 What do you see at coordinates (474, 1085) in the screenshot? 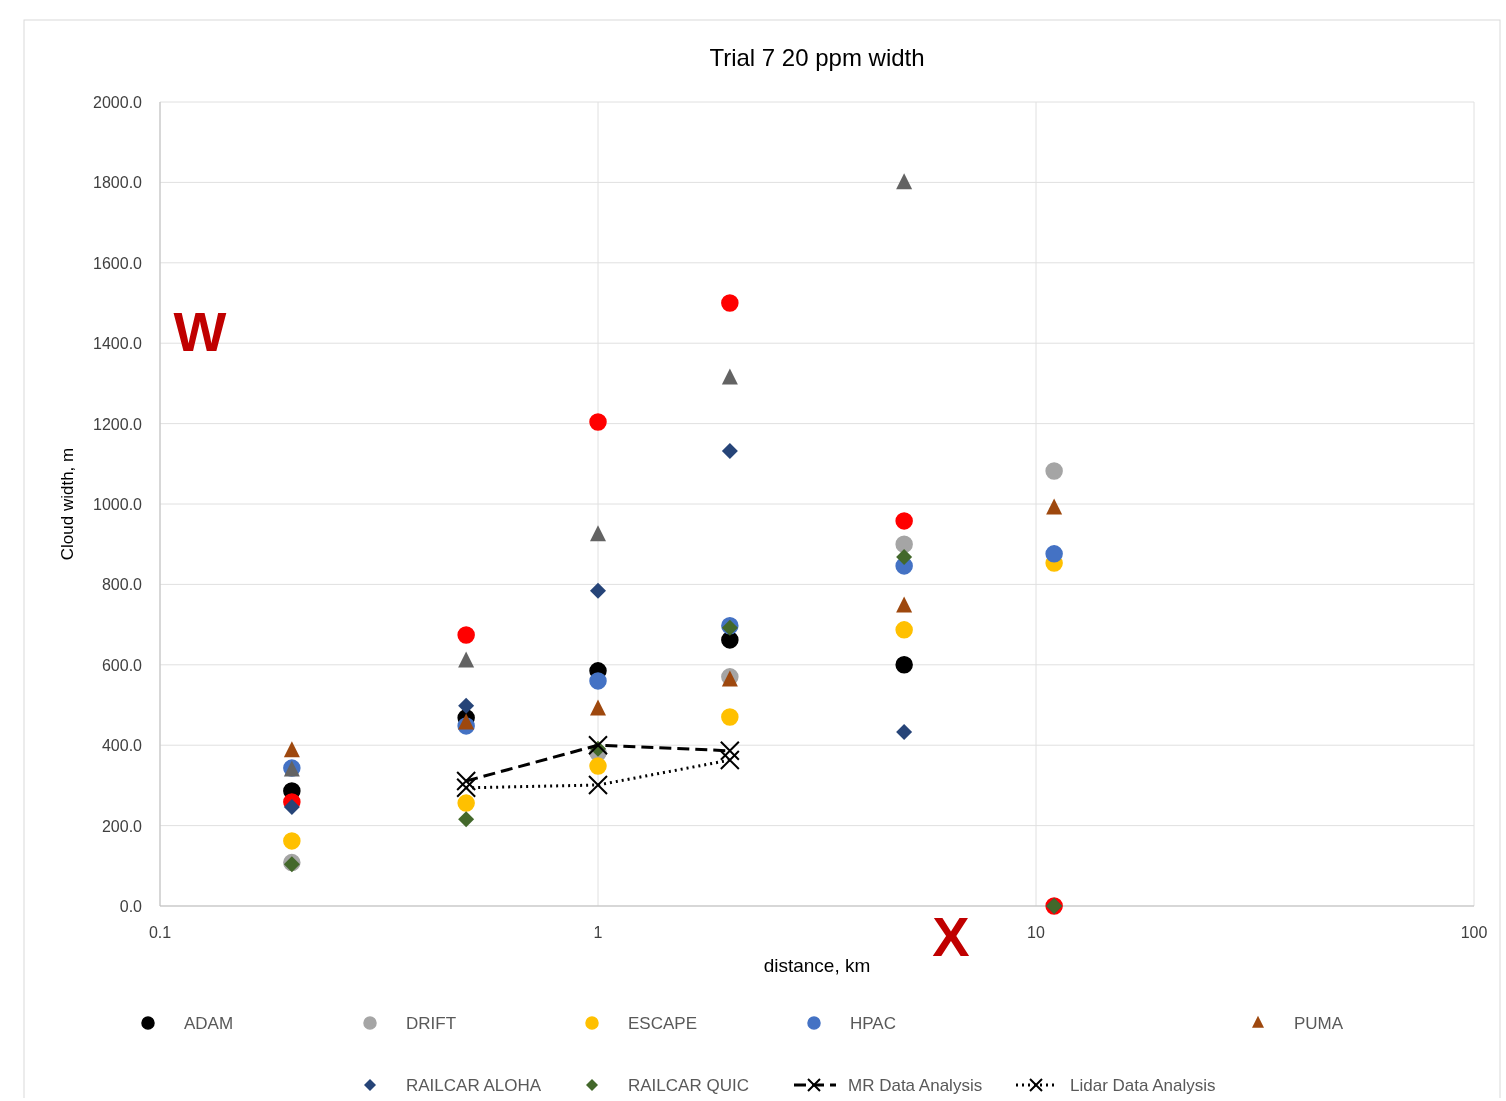
I see `legend-label: RAILCAR ALOHA` at bounding box center [474, 1085].